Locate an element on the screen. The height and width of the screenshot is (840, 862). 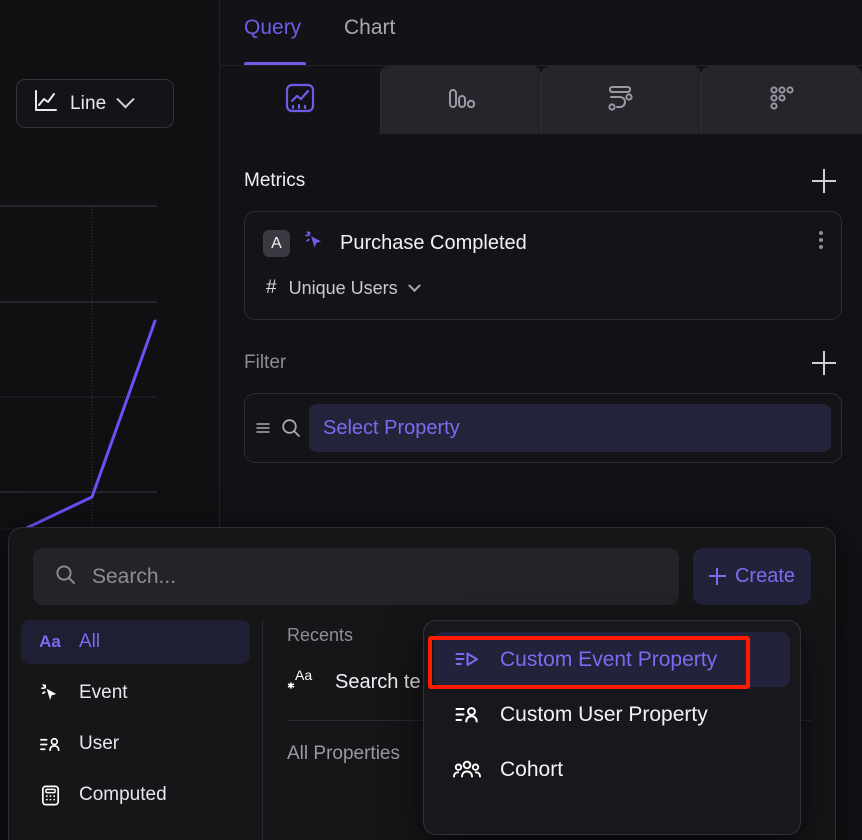
category-item-all: Aa All is located at coordinates (135, 642).